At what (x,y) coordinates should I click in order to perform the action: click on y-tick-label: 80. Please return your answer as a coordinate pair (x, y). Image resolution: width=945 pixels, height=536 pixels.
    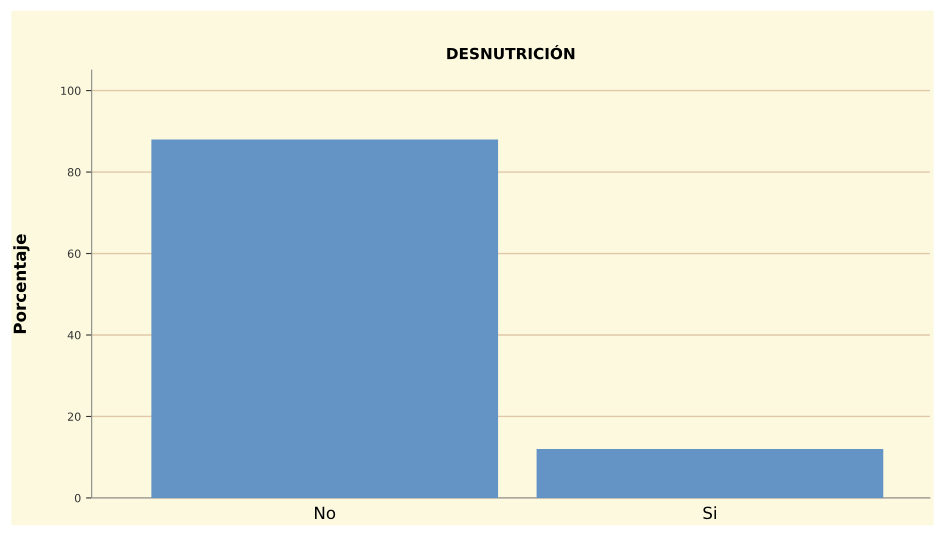
    Looking at the image, I should click on (74, 172).